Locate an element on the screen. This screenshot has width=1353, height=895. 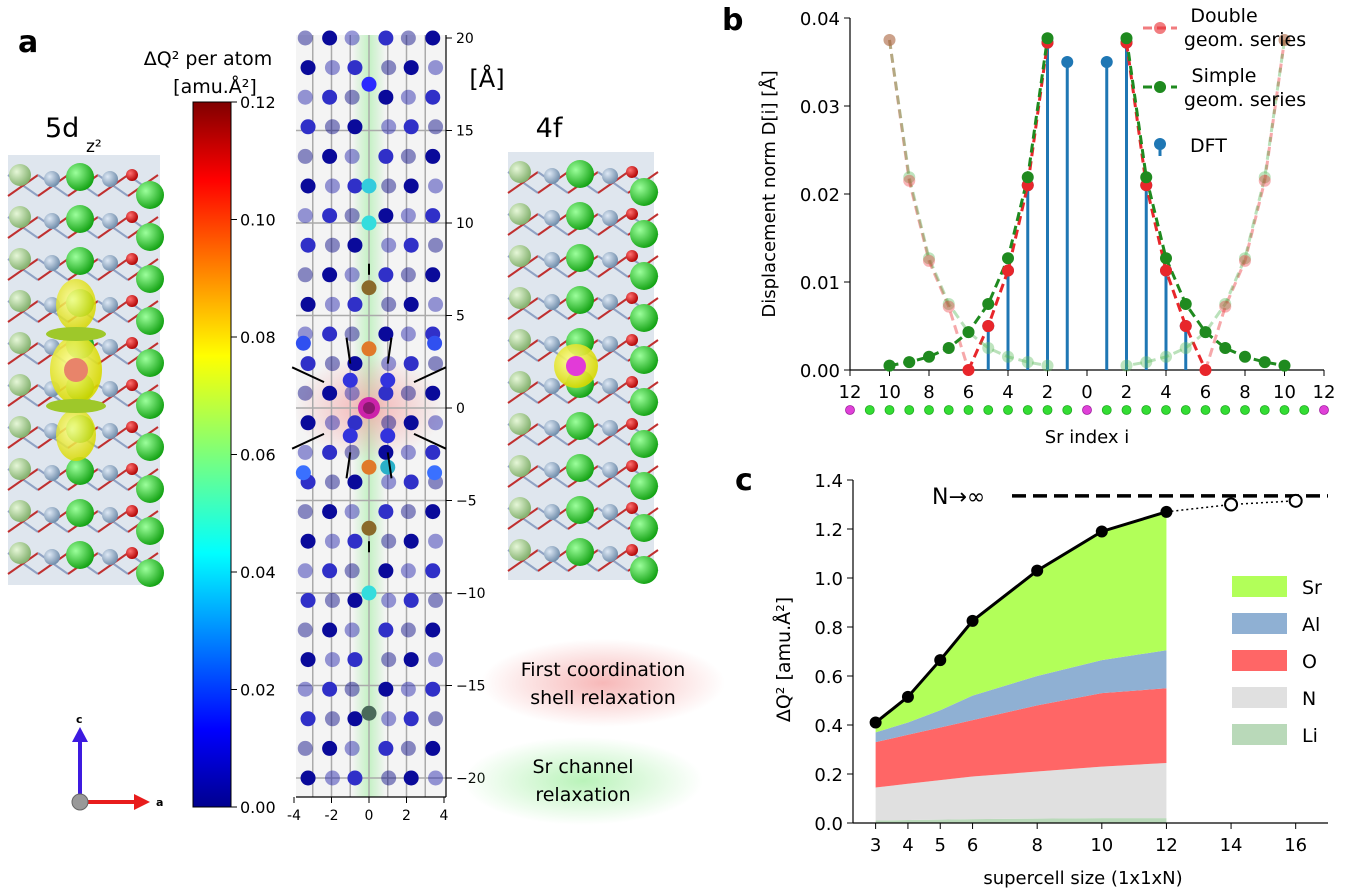
x-tick-label: 16 is located at coordinates (1295, 845).